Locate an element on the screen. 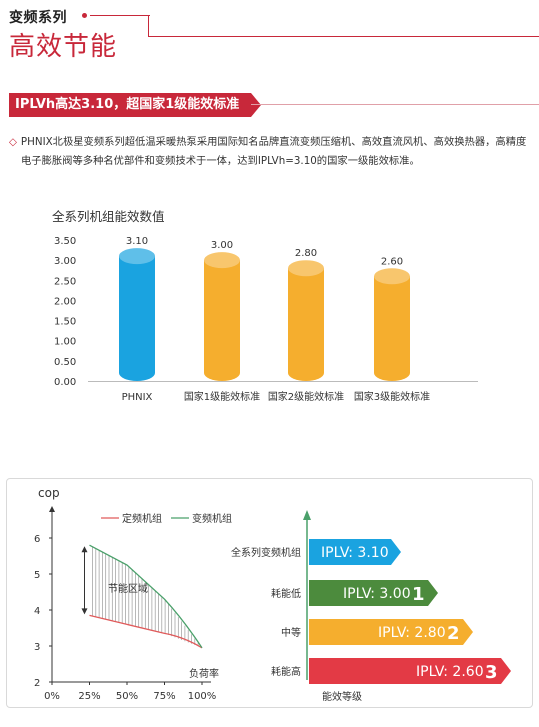  header-dot is located at coordinates (84, 15).